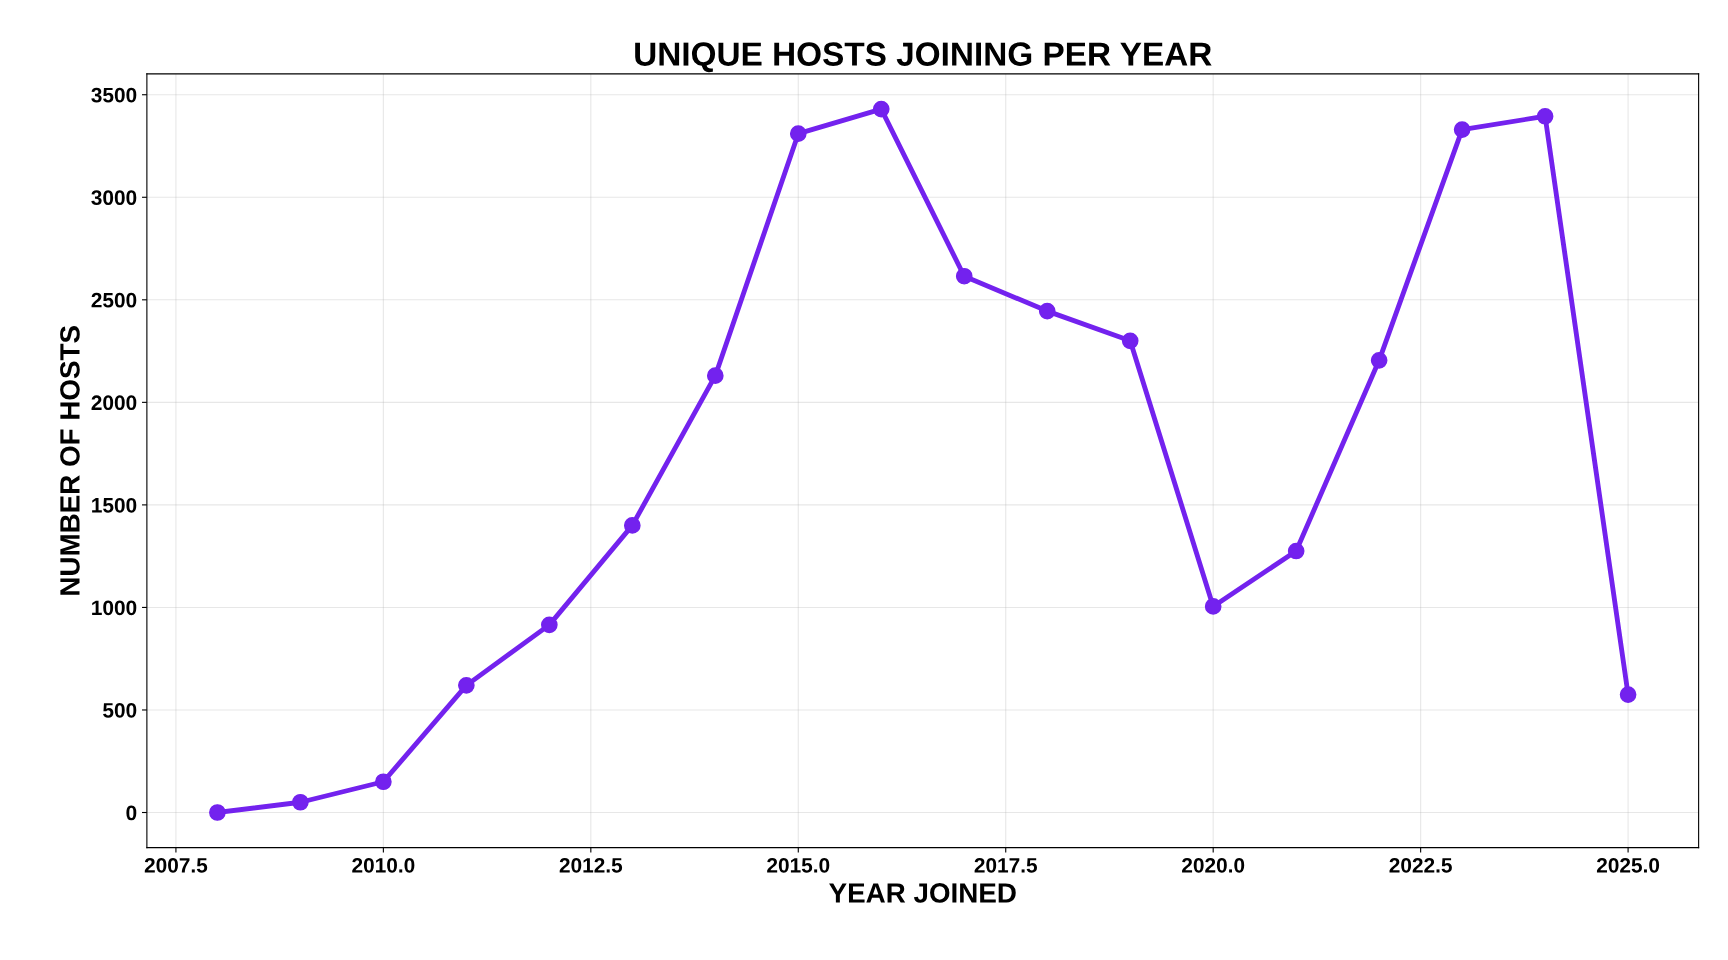 The image size is (1728, 960). What do you see at coordinates (383, 865) in the screenshot?
I see `x-tick-label: 2010.0` at bounding box center [383, 865].